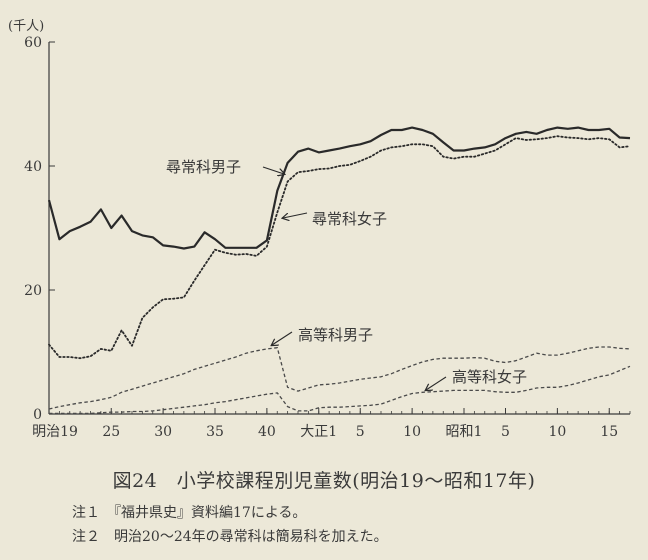 The height and width of the screenshot is (560, 648). I want to click on x-axis-ticks: 明治19 25 30 35 40 大正1 5 10 昭和1 5 10 15, so click(331, 424).